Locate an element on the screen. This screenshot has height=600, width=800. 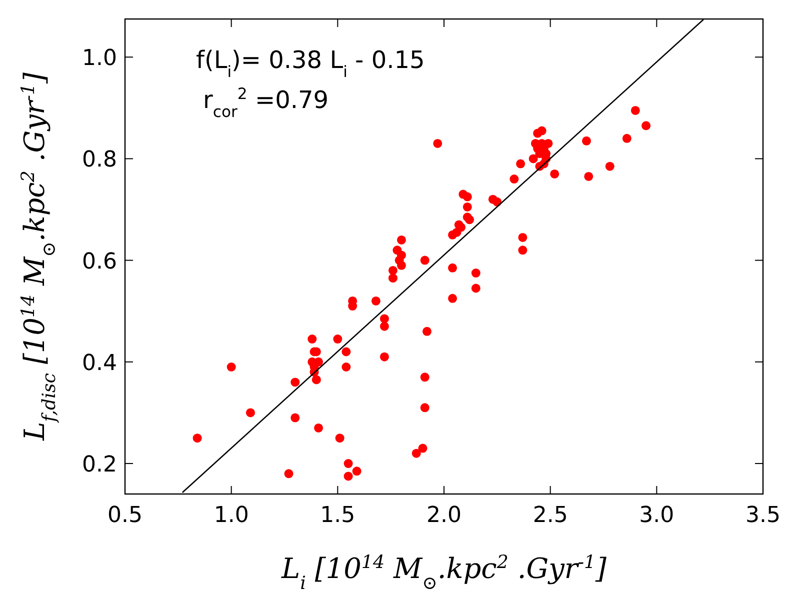
x-tick-label: 0.5 is located at coordinates (125, 515).